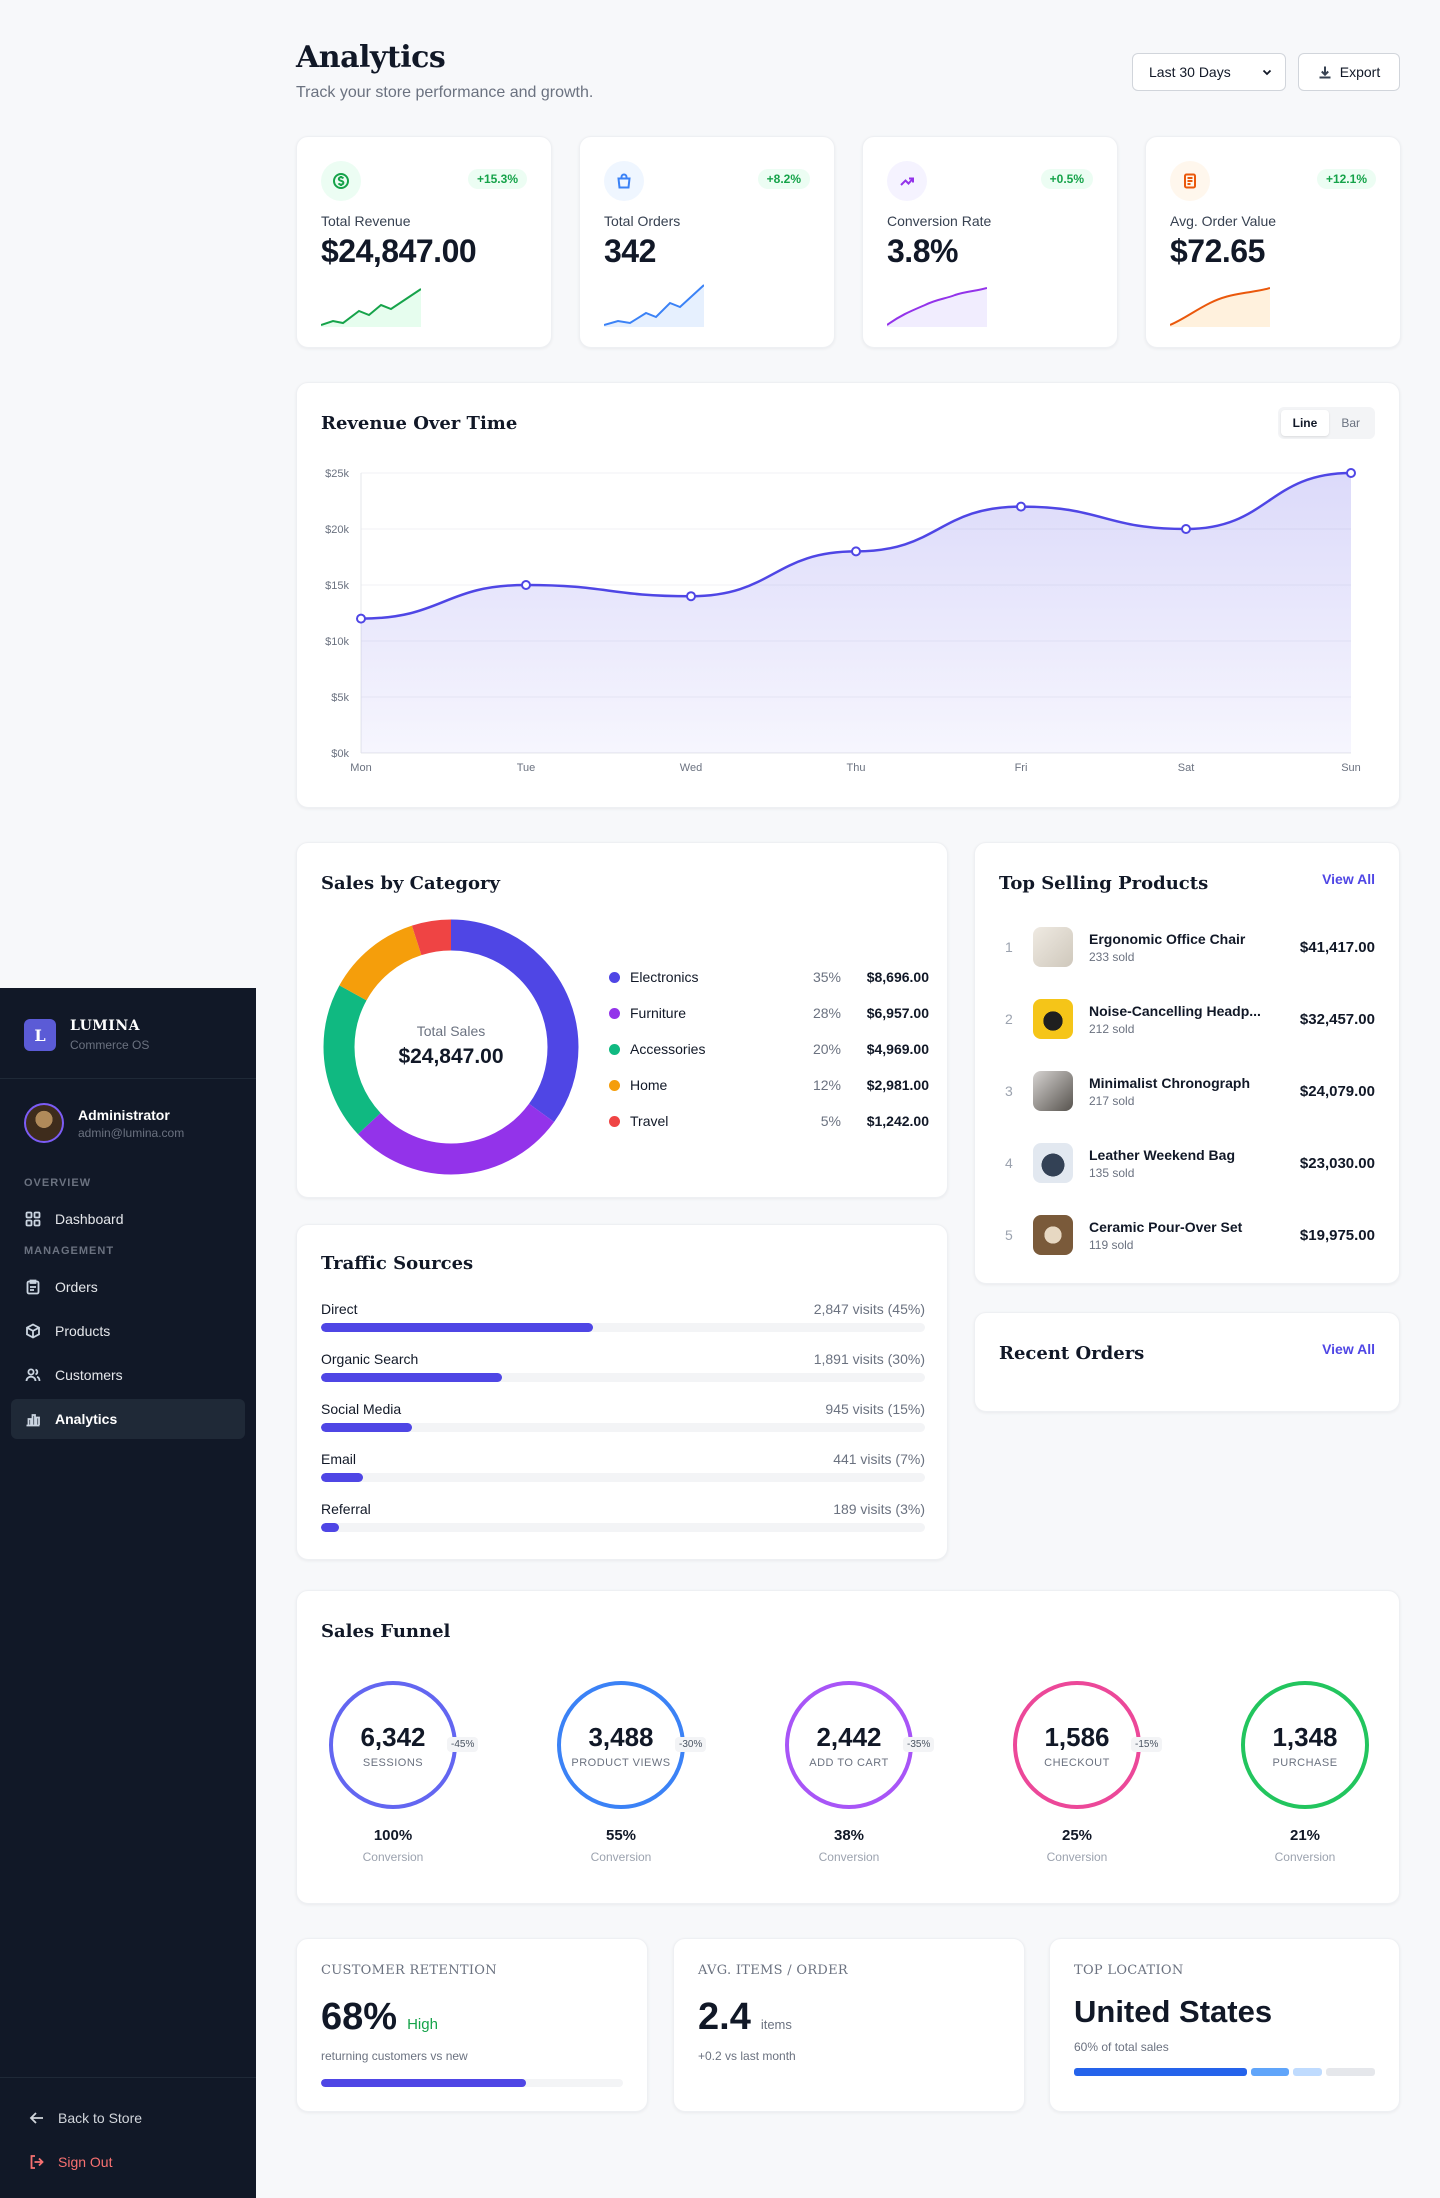  I want to click on x-tick-label: Thu, so click(856, 768).